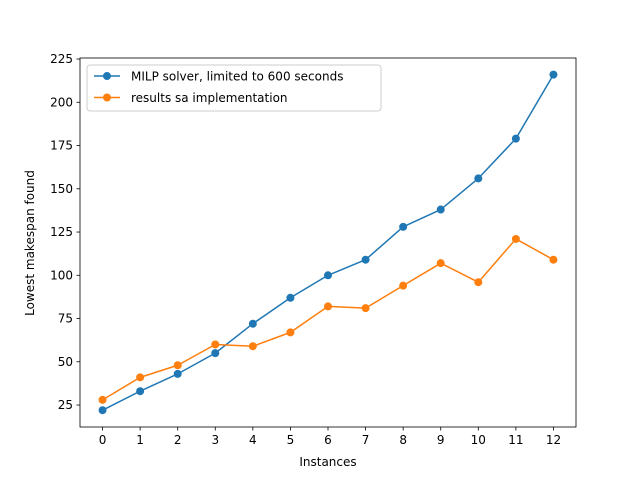 The height and width of the screenshot is (484, 640). Describe the element at coordinates (403, 440) in the screenshot. I see `x-tick-label: 8` at that location.